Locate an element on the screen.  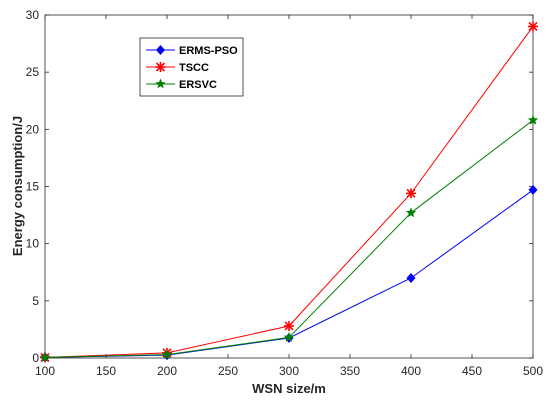
legend-marker-erms-pso is located at coordinates (160, 50).